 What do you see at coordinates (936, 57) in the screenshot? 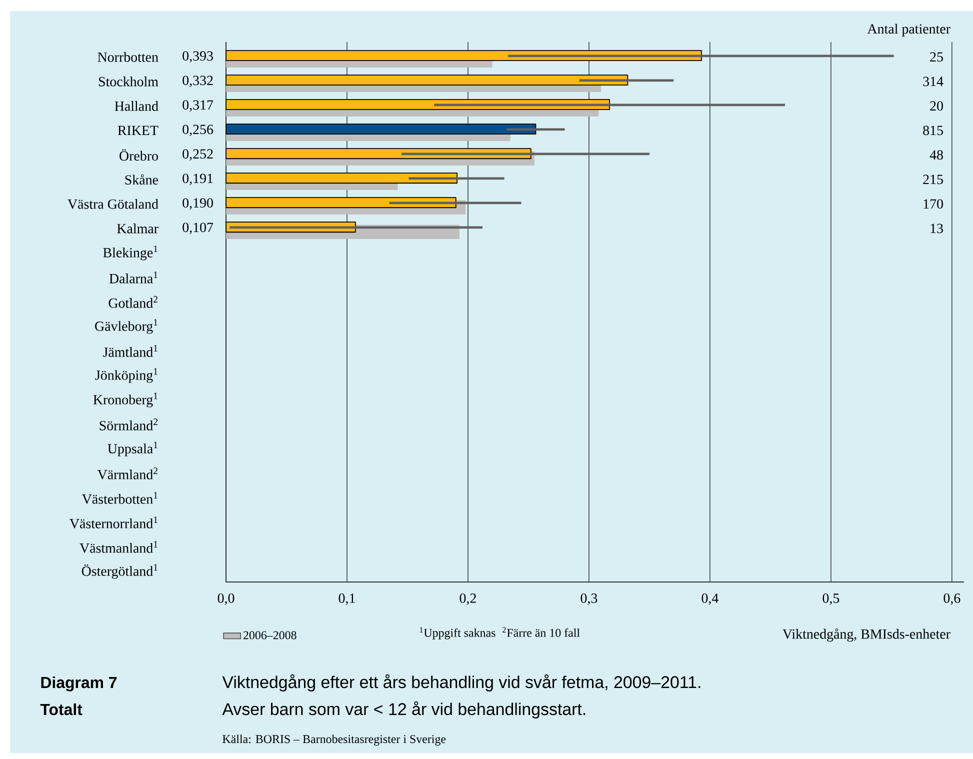
I see `y2-tick-label: 25` at bounding box center [936, 57].